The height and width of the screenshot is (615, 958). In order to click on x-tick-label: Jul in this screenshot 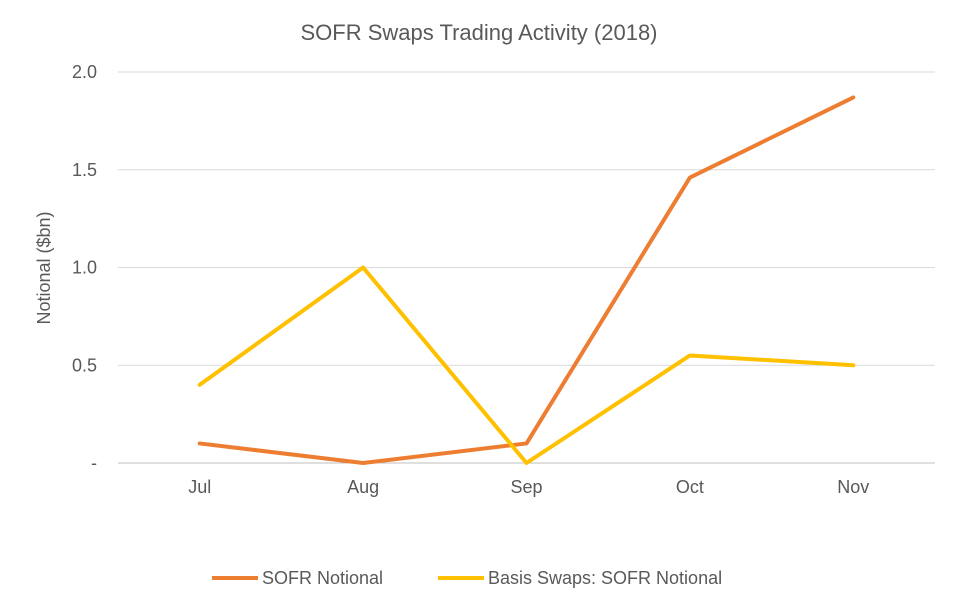, I will do `click(199, 487)`.